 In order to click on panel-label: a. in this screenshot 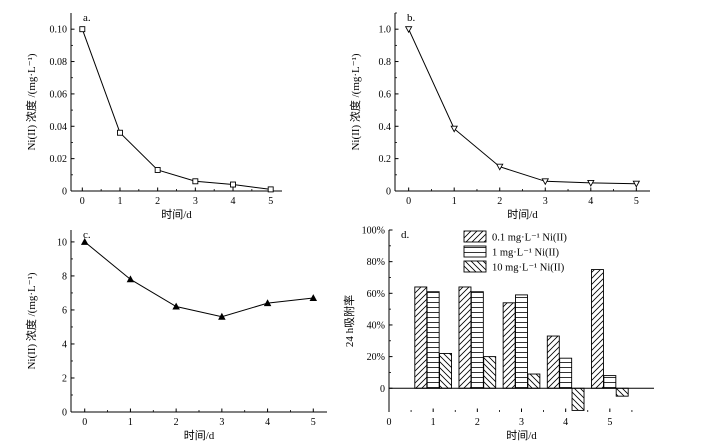, I will do `click(87, 18)`.